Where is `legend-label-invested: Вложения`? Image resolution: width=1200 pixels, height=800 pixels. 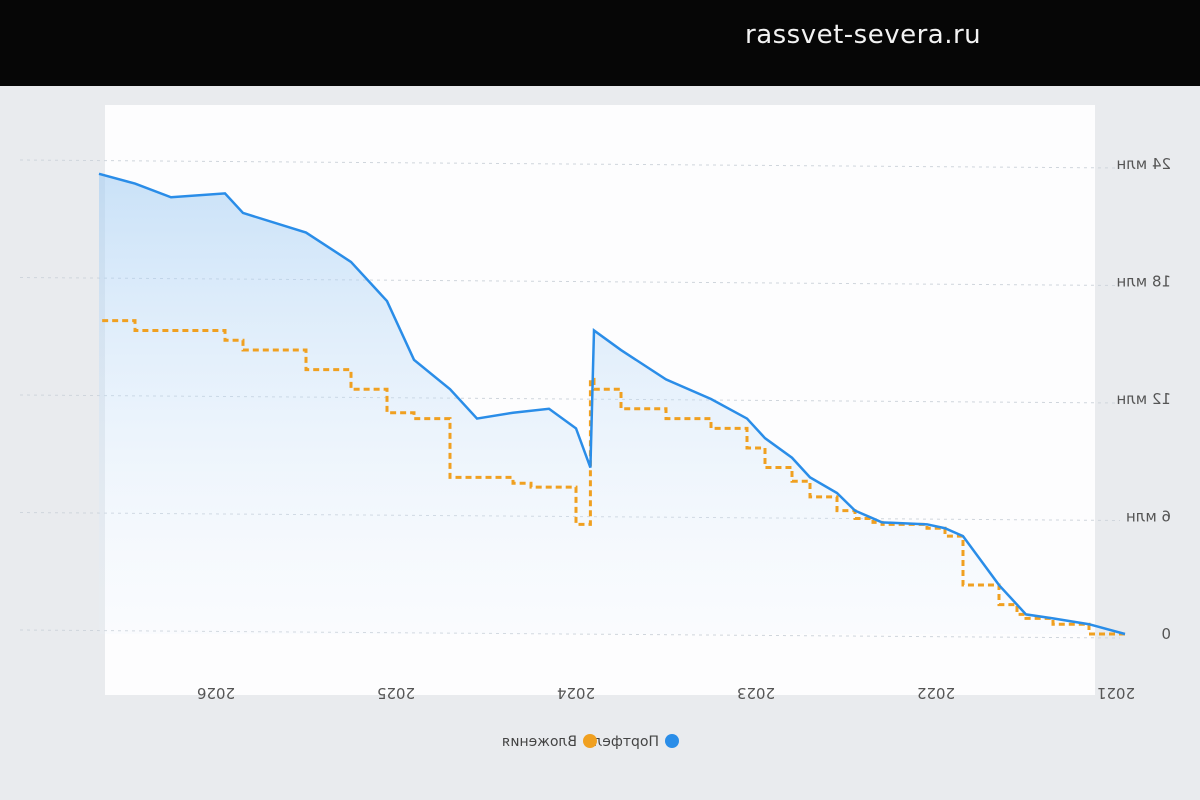
legend-label-invested: Вложения is located at coordinates (539, 742).